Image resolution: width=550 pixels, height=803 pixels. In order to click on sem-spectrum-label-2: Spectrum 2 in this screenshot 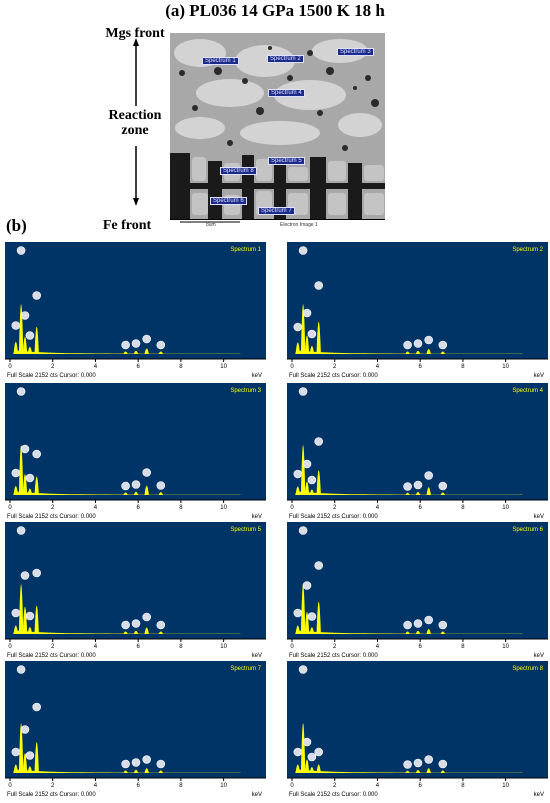, I will do `click(285, 59)`.